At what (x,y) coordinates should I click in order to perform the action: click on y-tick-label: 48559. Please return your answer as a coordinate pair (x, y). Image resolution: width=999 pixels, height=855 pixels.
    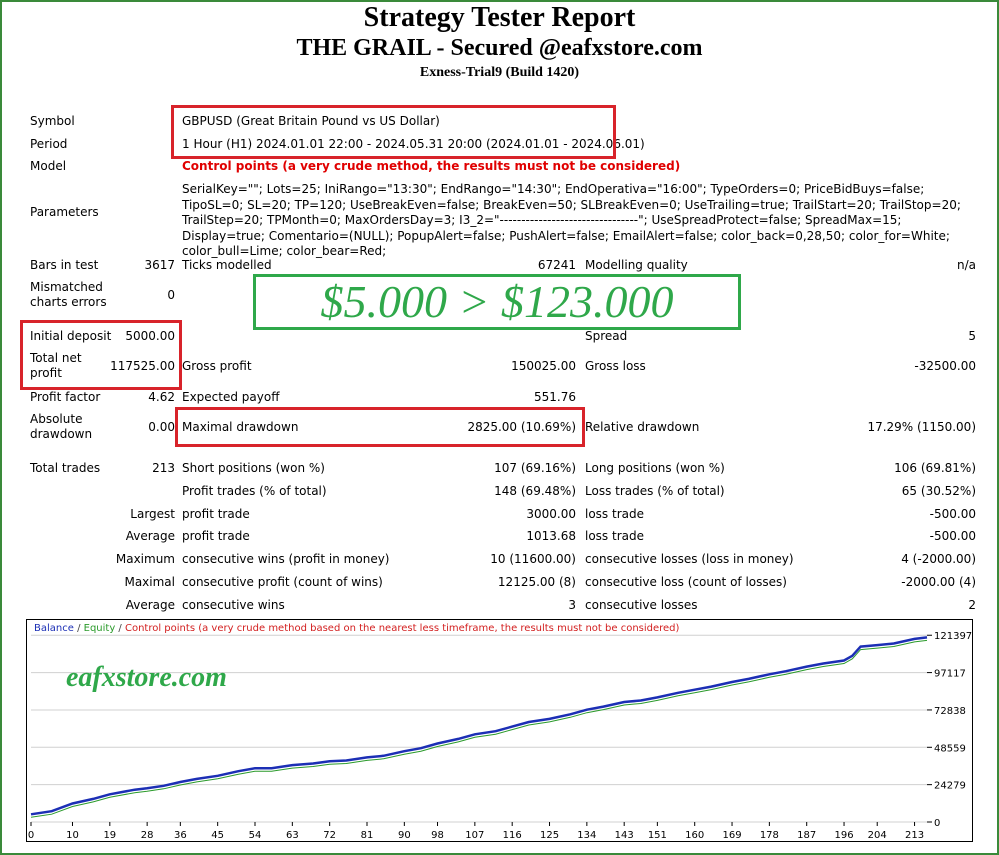
    Looking at the image, I should click on (950, 748).